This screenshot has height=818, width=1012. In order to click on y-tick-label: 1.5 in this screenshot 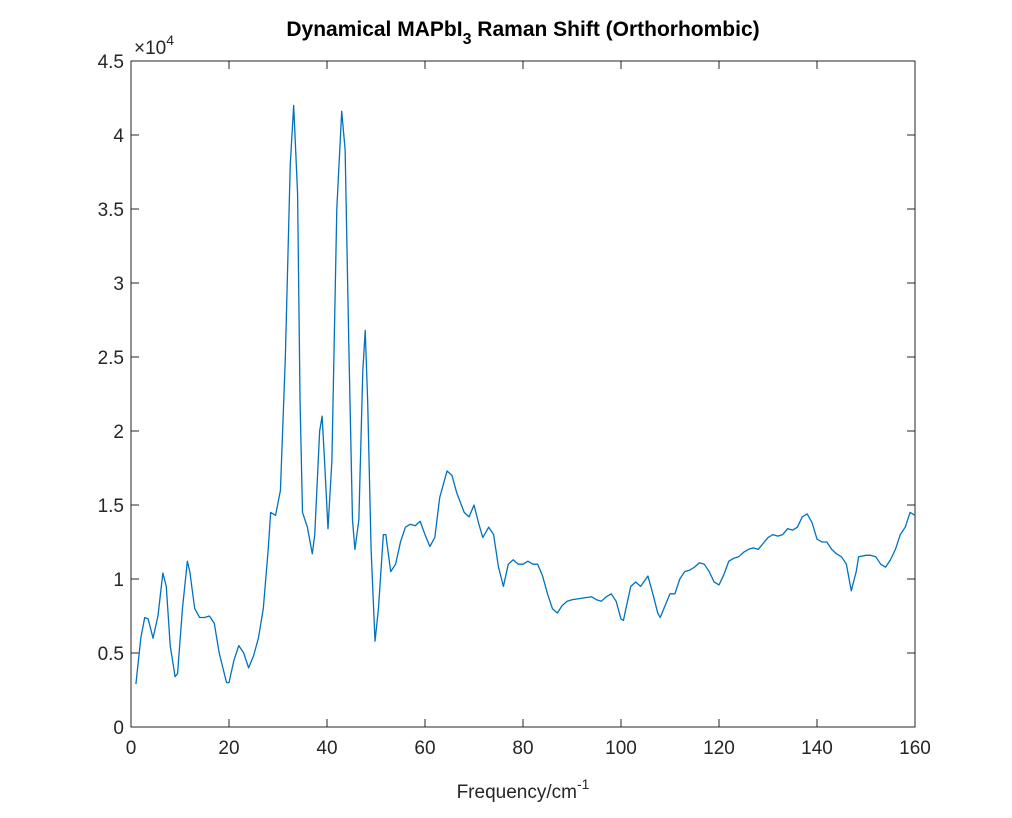, I will do `click(111, 506)`.